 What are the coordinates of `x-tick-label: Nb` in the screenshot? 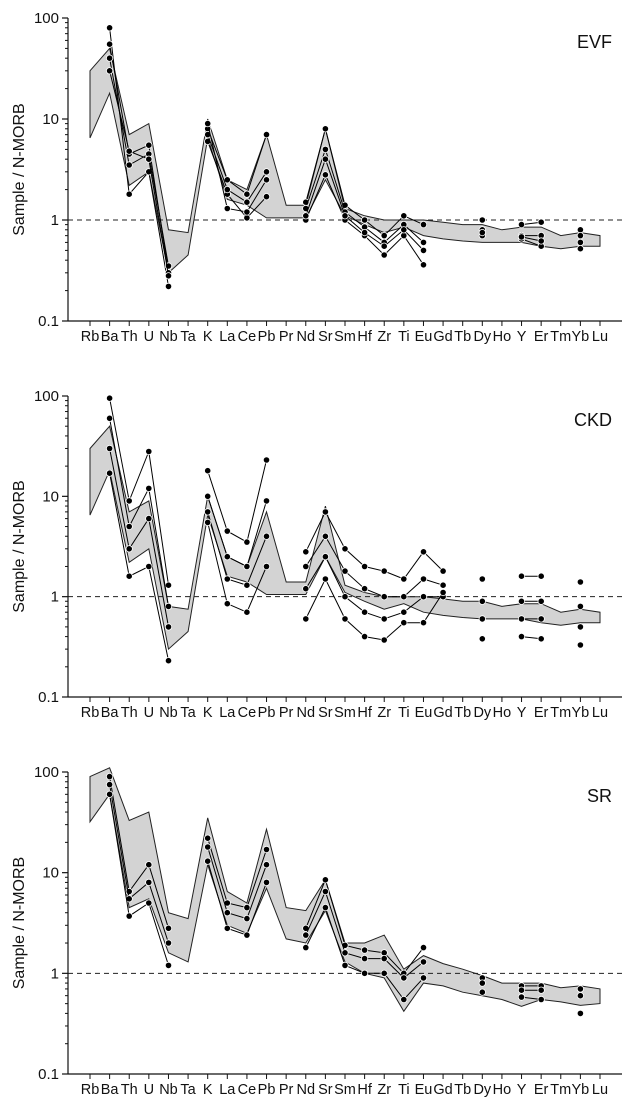 It's located at (168, 337).